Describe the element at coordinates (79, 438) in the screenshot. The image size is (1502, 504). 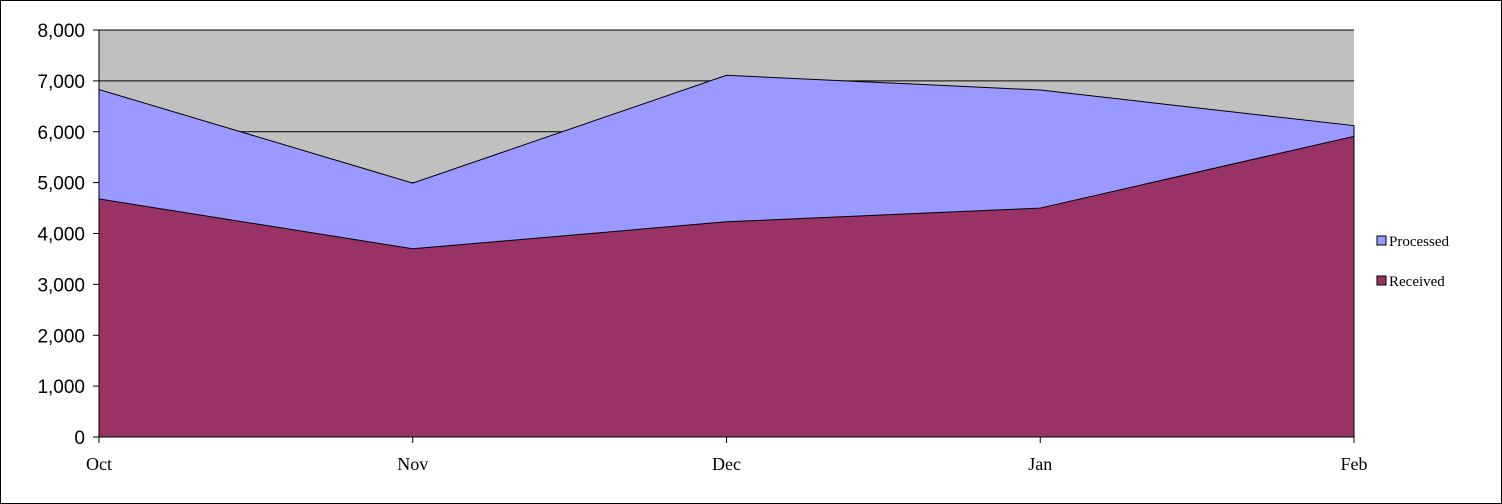
I see `y-tick-label: 0` at that location.